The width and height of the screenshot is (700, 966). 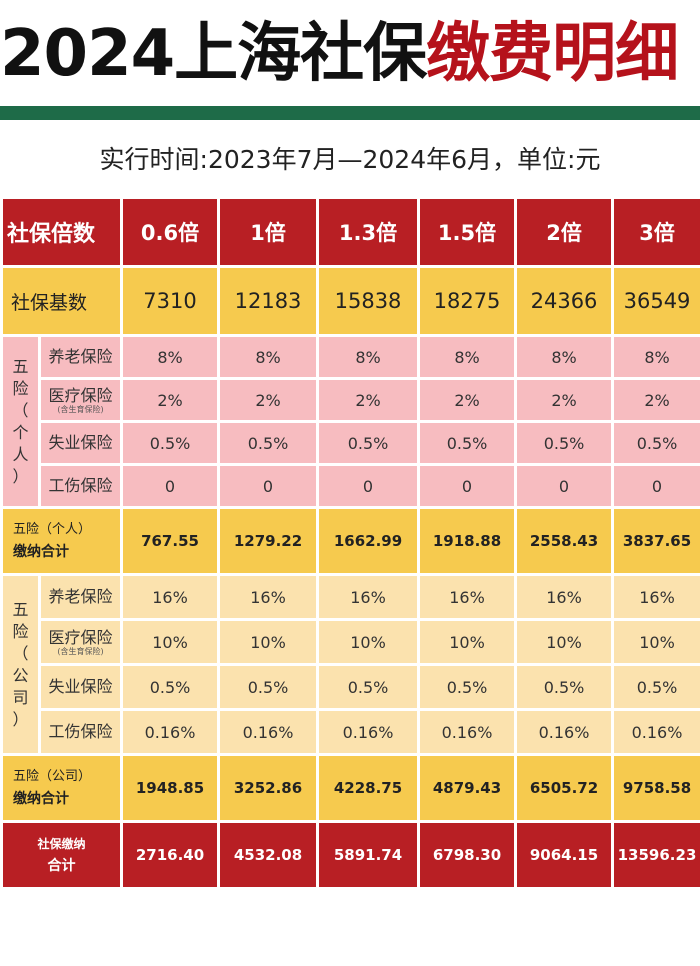 What do you see at coordinates (52, 776) in the screenshot?
I see `sum-label-line1: 五险（公司）` at bounding box center [52, 776].